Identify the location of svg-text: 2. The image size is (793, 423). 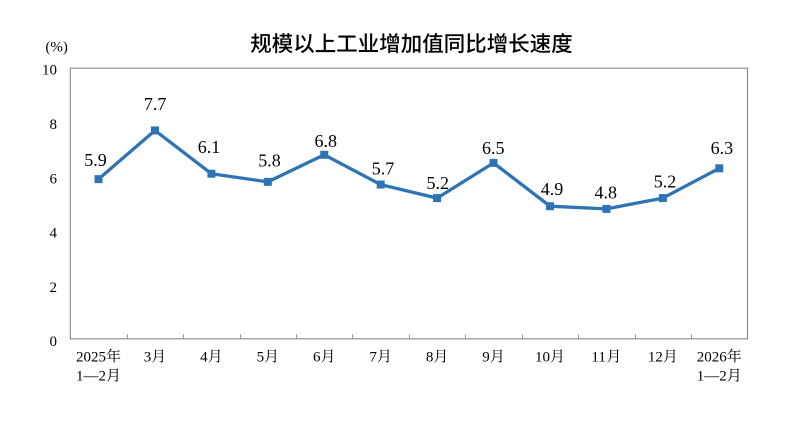
(54, 288).